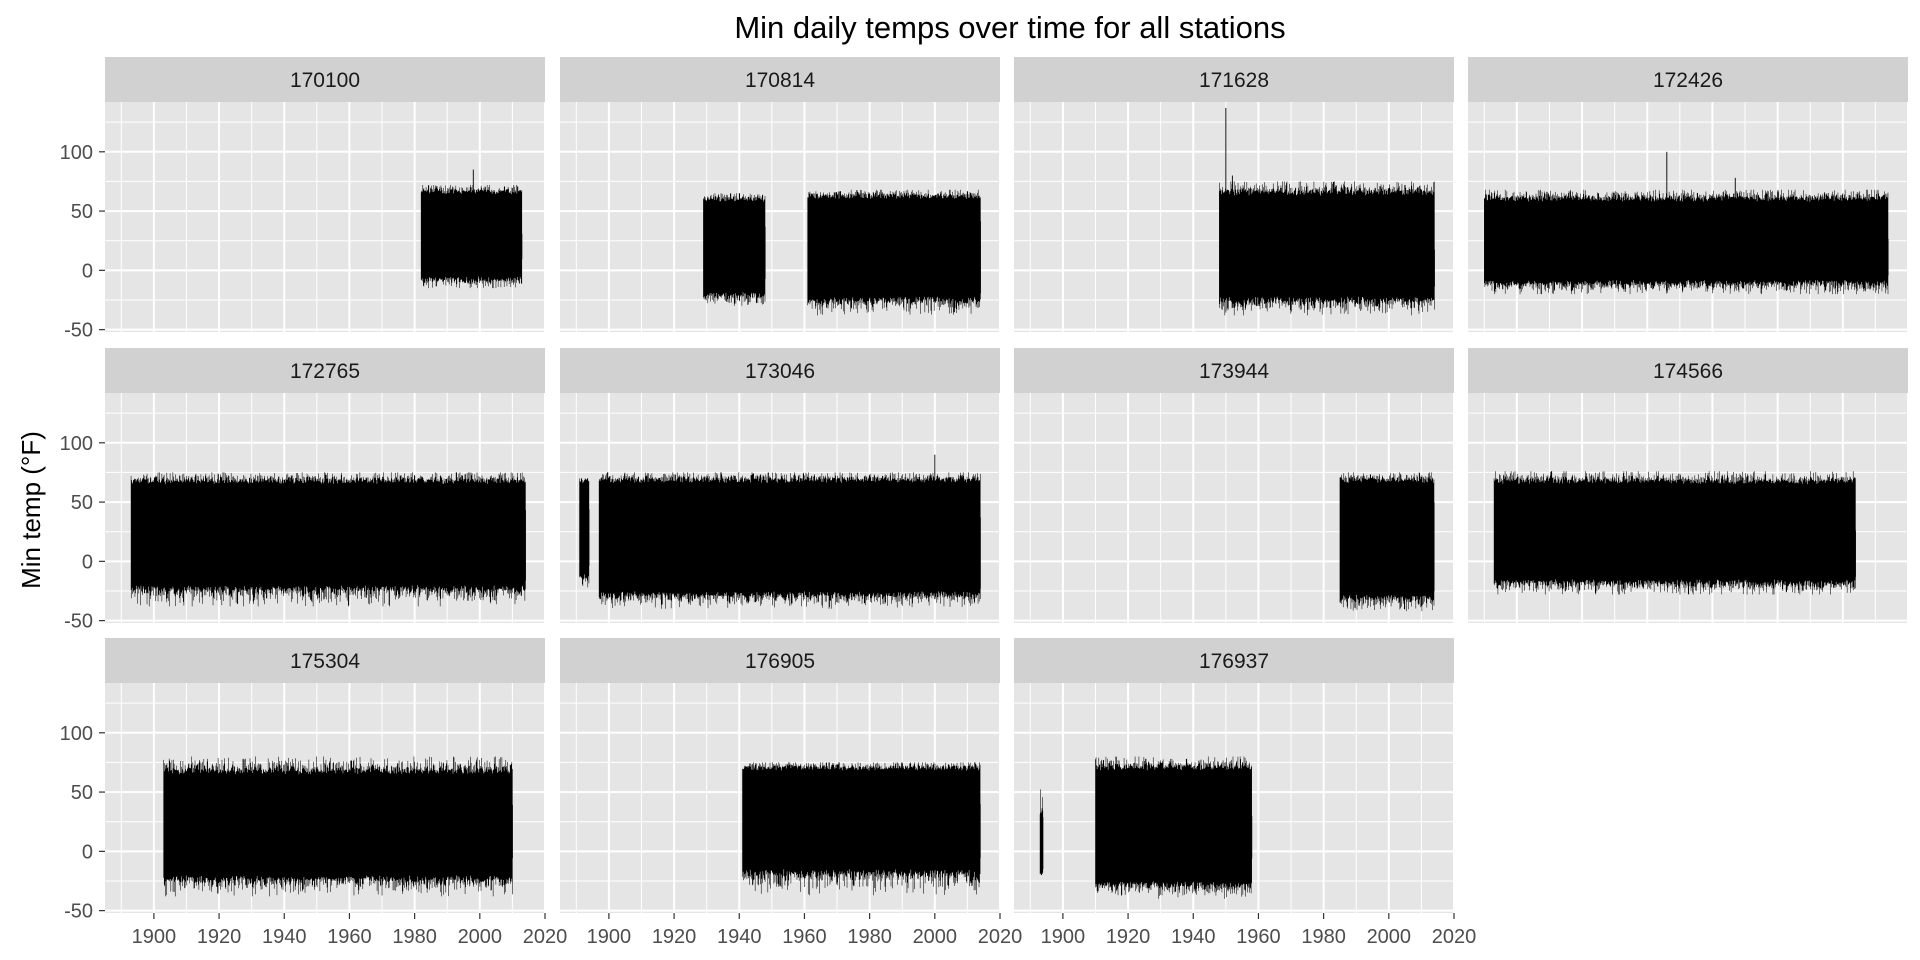 This screenshot has width=1920, height=960. What do you see at coordinates (31, 510) in the screenshot?
I see `y-axis-title: Min temp (°F)` at bounding box center [31, 510].